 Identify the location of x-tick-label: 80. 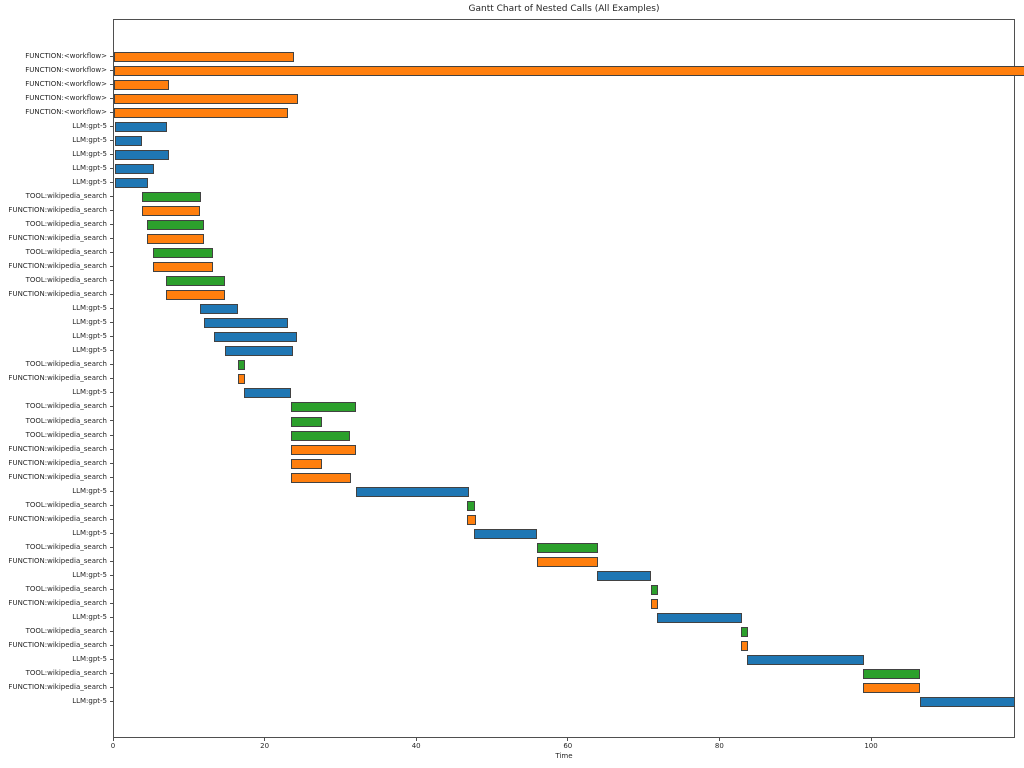
(719, 746).